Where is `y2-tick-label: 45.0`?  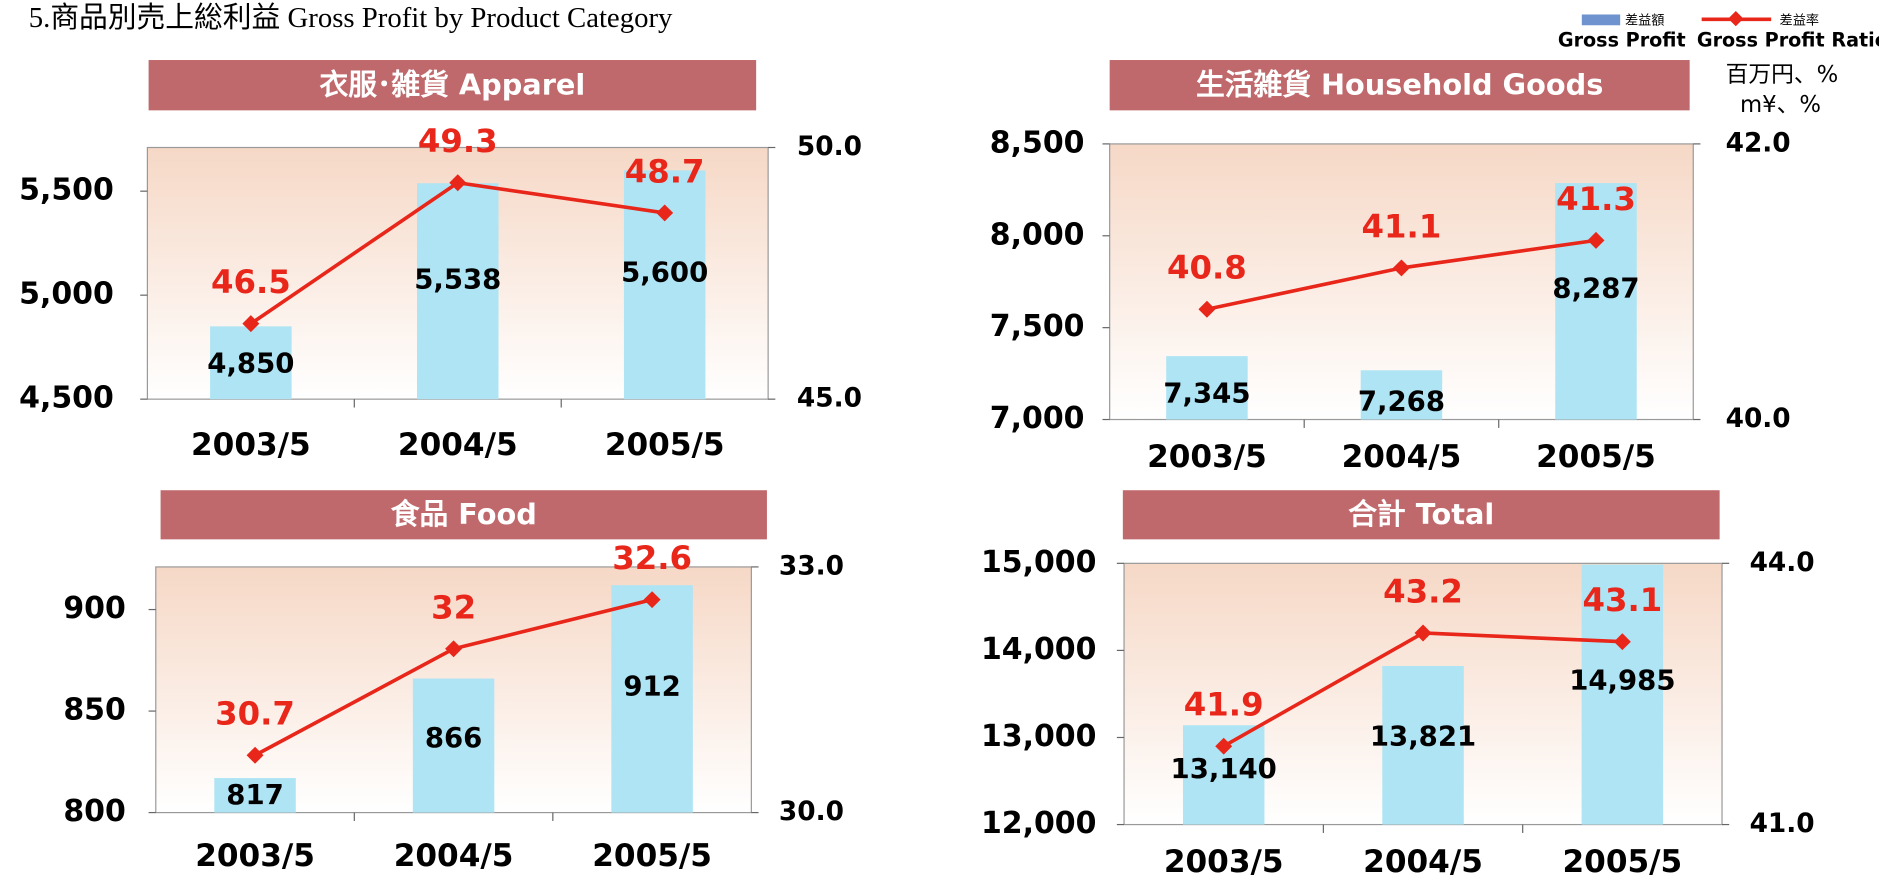
y2-tick-label: 45.0 is located at coordinates (829, 399).